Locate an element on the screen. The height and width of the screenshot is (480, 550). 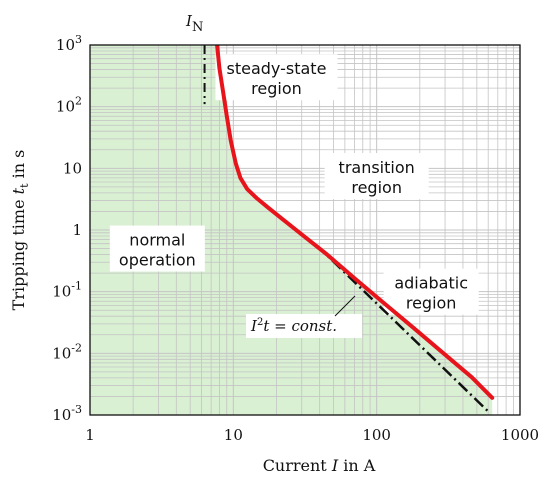
i2t-label: I2t = const. is located at coordinates (304, 316).